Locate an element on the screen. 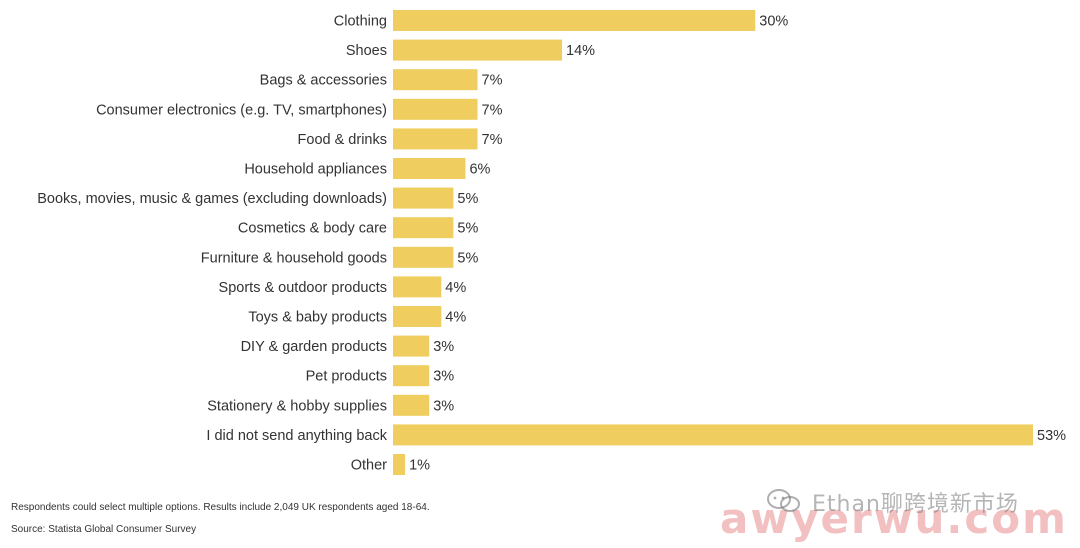 This screenshot has width=1080, height=548. category-label: Other is located at coordinates (369, 466).